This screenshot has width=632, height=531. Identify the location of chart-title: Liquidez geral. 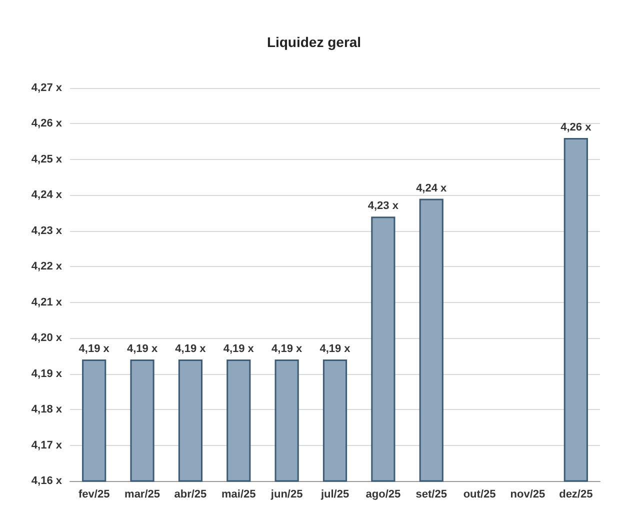
(314, 42).